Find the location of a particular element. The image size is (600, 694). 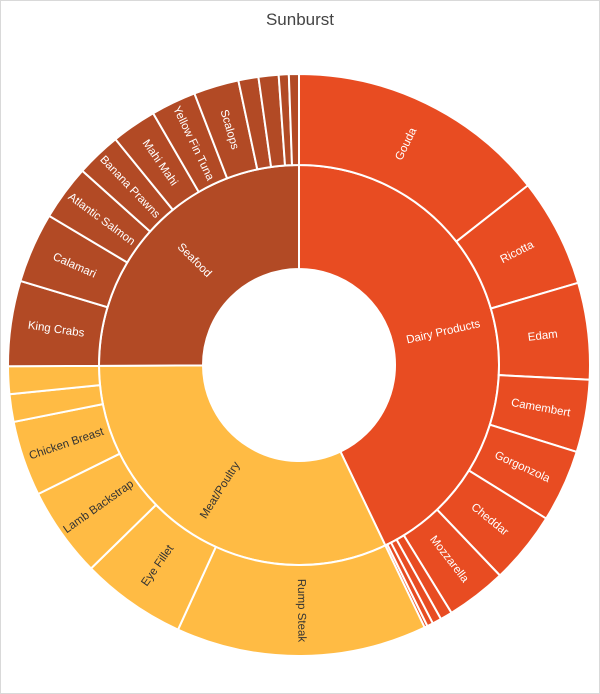

chart-title: Sunburst is located at coordinates (300, 19).